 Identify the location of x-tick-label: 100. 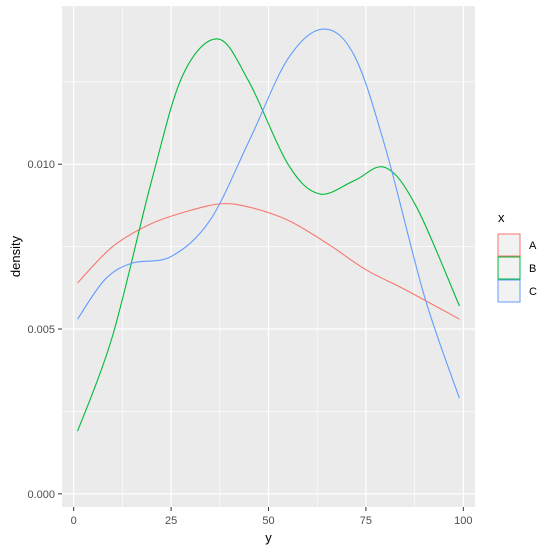
(463, 521).